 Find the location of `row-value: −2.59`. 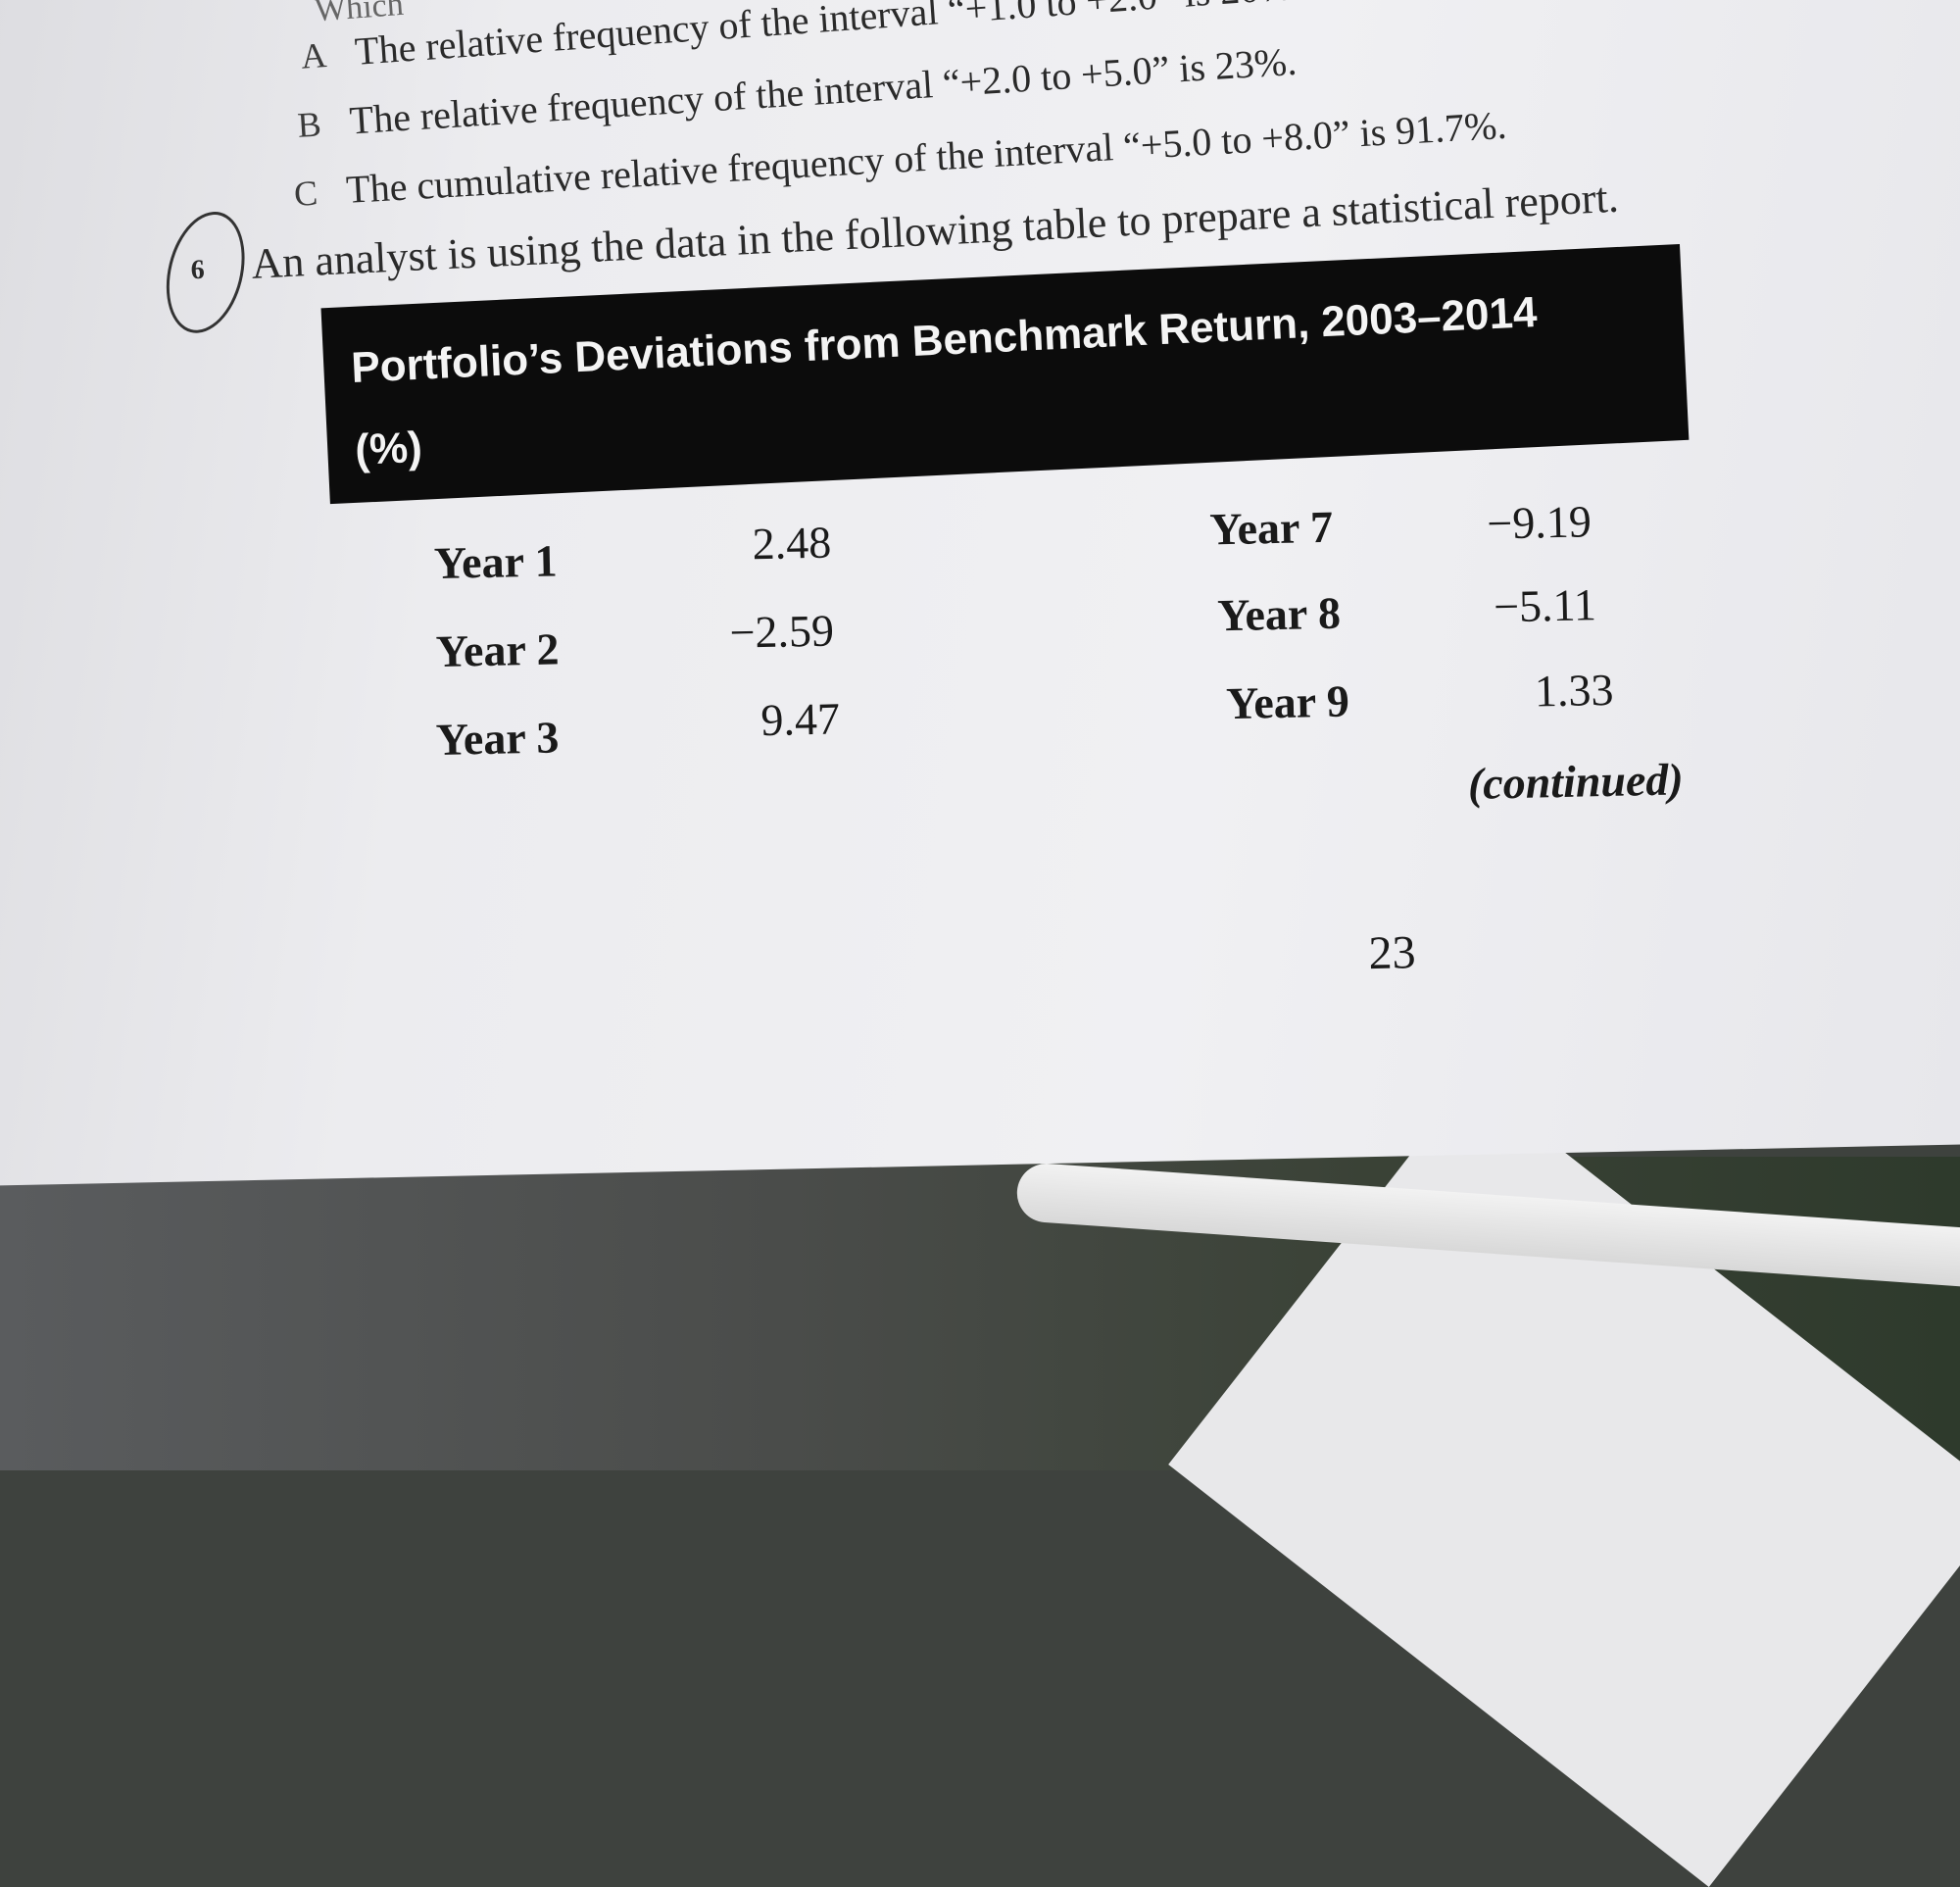

row-value: −2.59 is located at coordinates (781, 631).